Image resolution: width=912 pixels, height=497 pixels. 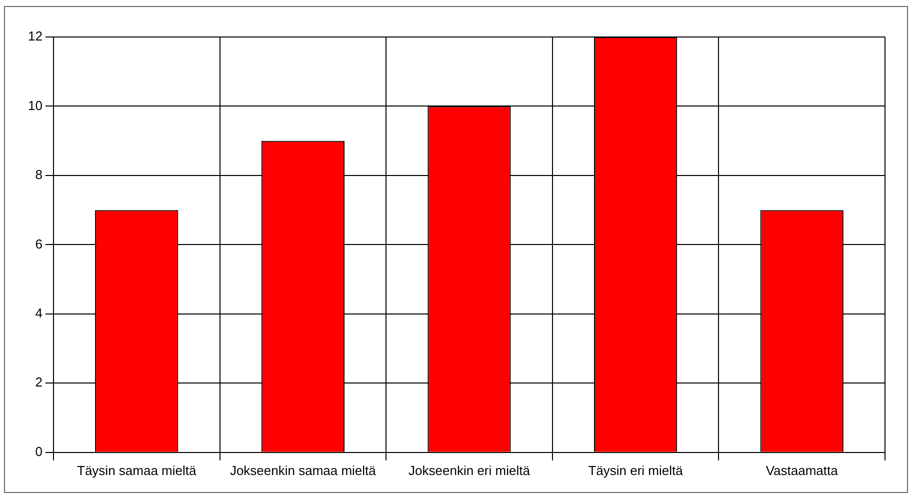 What do you see at coordinates (38, 313) in the screenshot?
I see `y-tick-label: 4` at bounding box center [38, 313].